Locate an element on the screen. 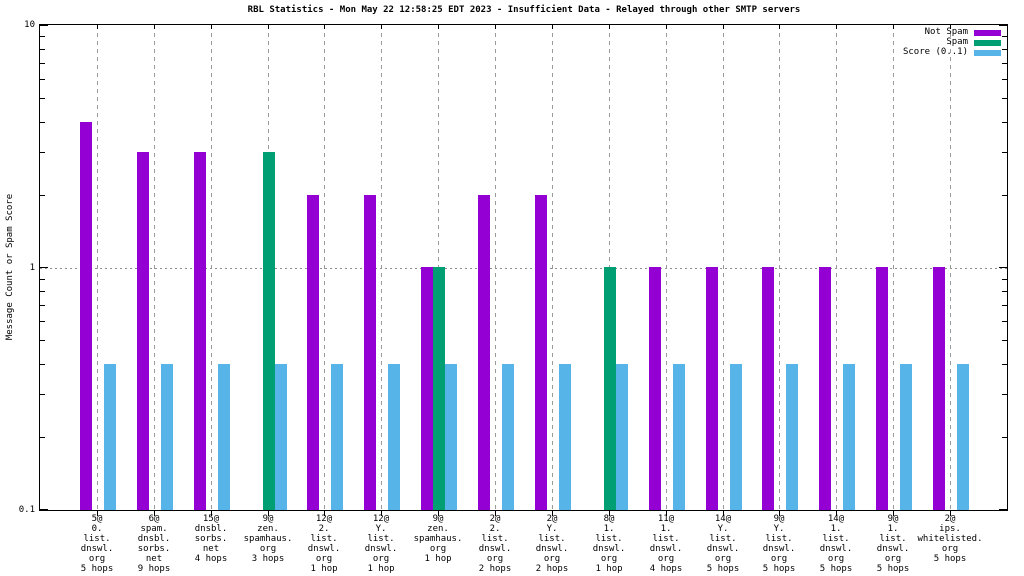 The image size is (1024, 576). x-category-label: 14@ 1. list. dnswl. org 5 hops is located at coordinates (836, 544).